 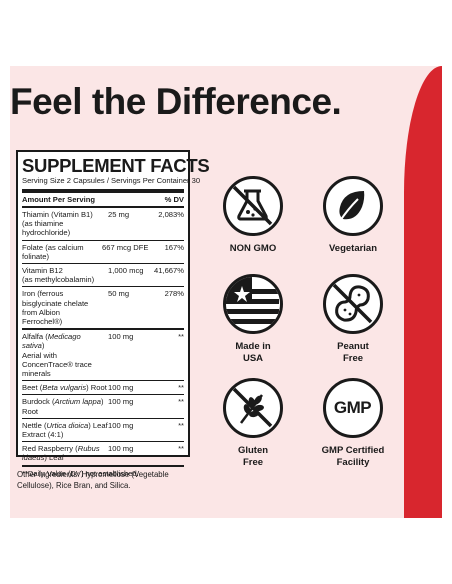 I want to click on nutrient-dv: 278%, so click(x=174, y=294).